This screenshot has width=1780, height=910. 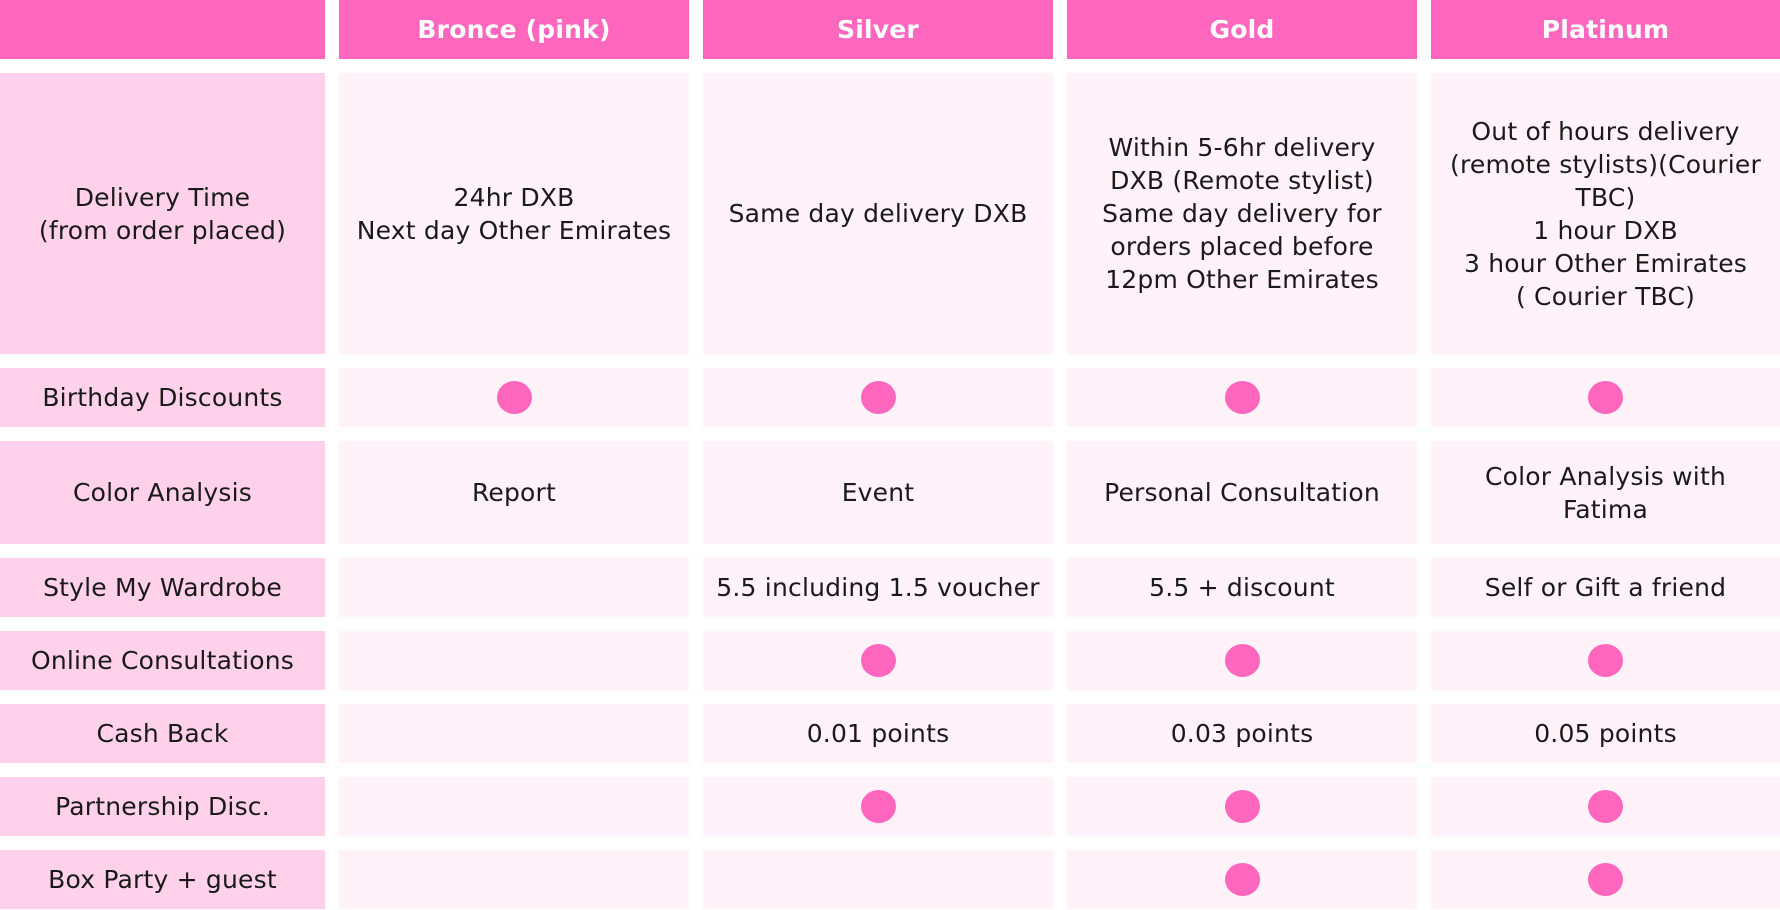 What do you see at coordinates (878, 587) in the screenshot?
I see `cell-value: 5.5 including 1.5 voucher` at bounding box center [878, 587].